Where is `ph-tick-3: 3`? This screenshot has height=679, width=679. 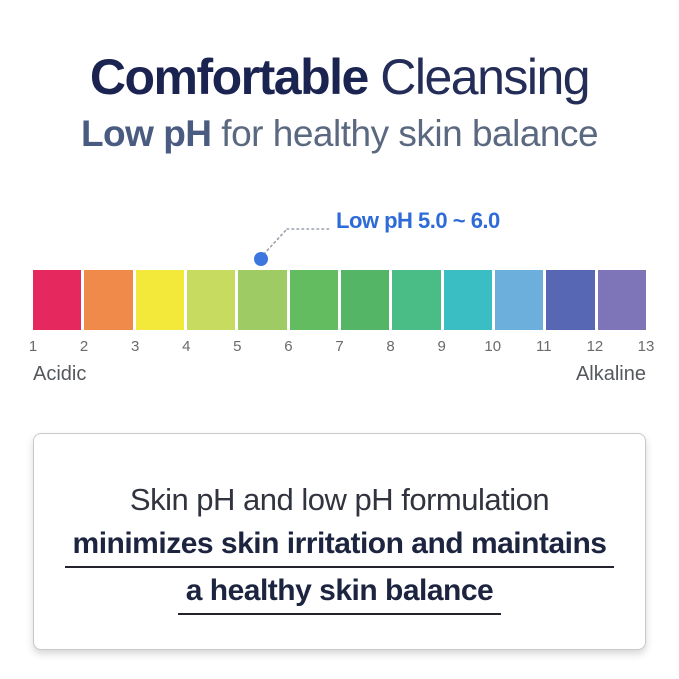
ph-tick-3: 3 is located at coordinates (135, 346).